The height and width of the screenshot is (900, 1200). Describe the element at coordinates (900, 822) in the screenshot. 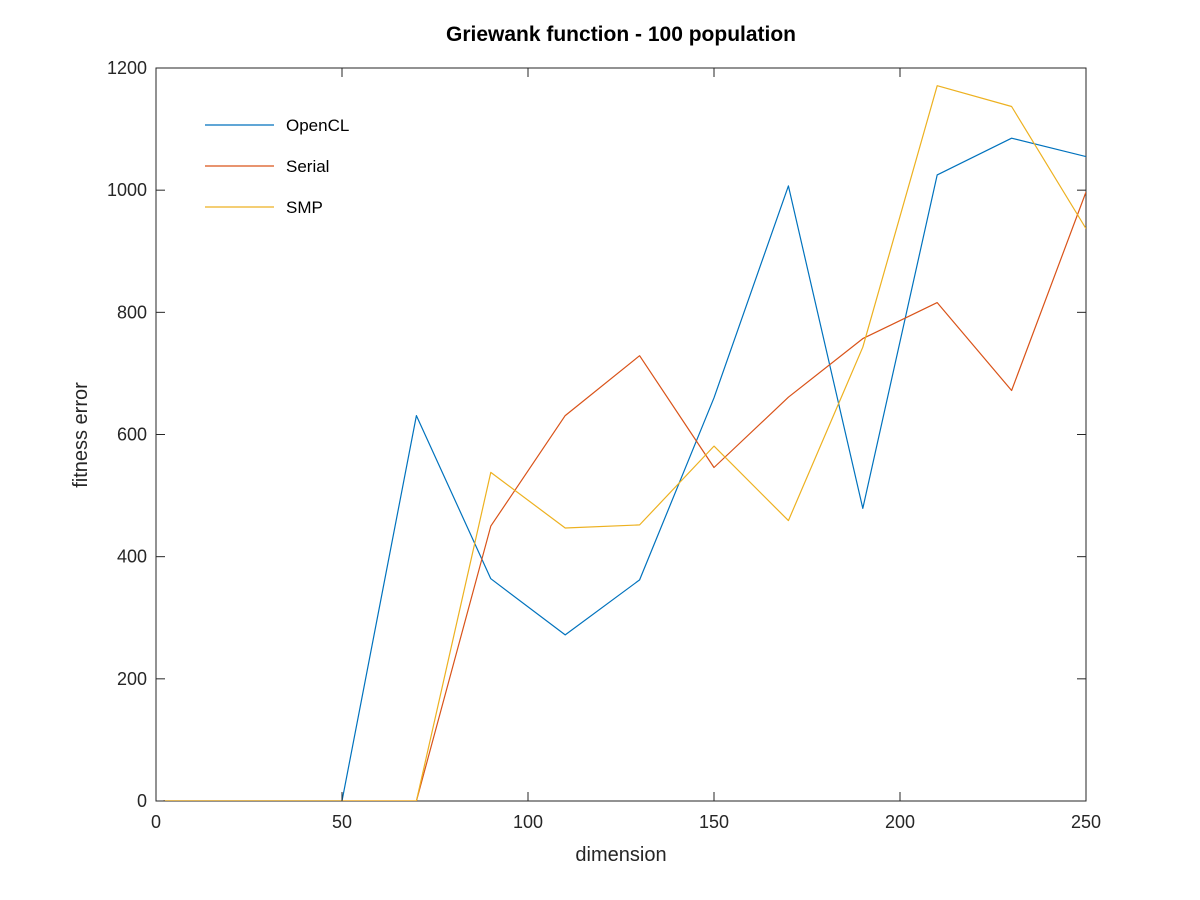

I see `x-tick-label: 200` at that location.